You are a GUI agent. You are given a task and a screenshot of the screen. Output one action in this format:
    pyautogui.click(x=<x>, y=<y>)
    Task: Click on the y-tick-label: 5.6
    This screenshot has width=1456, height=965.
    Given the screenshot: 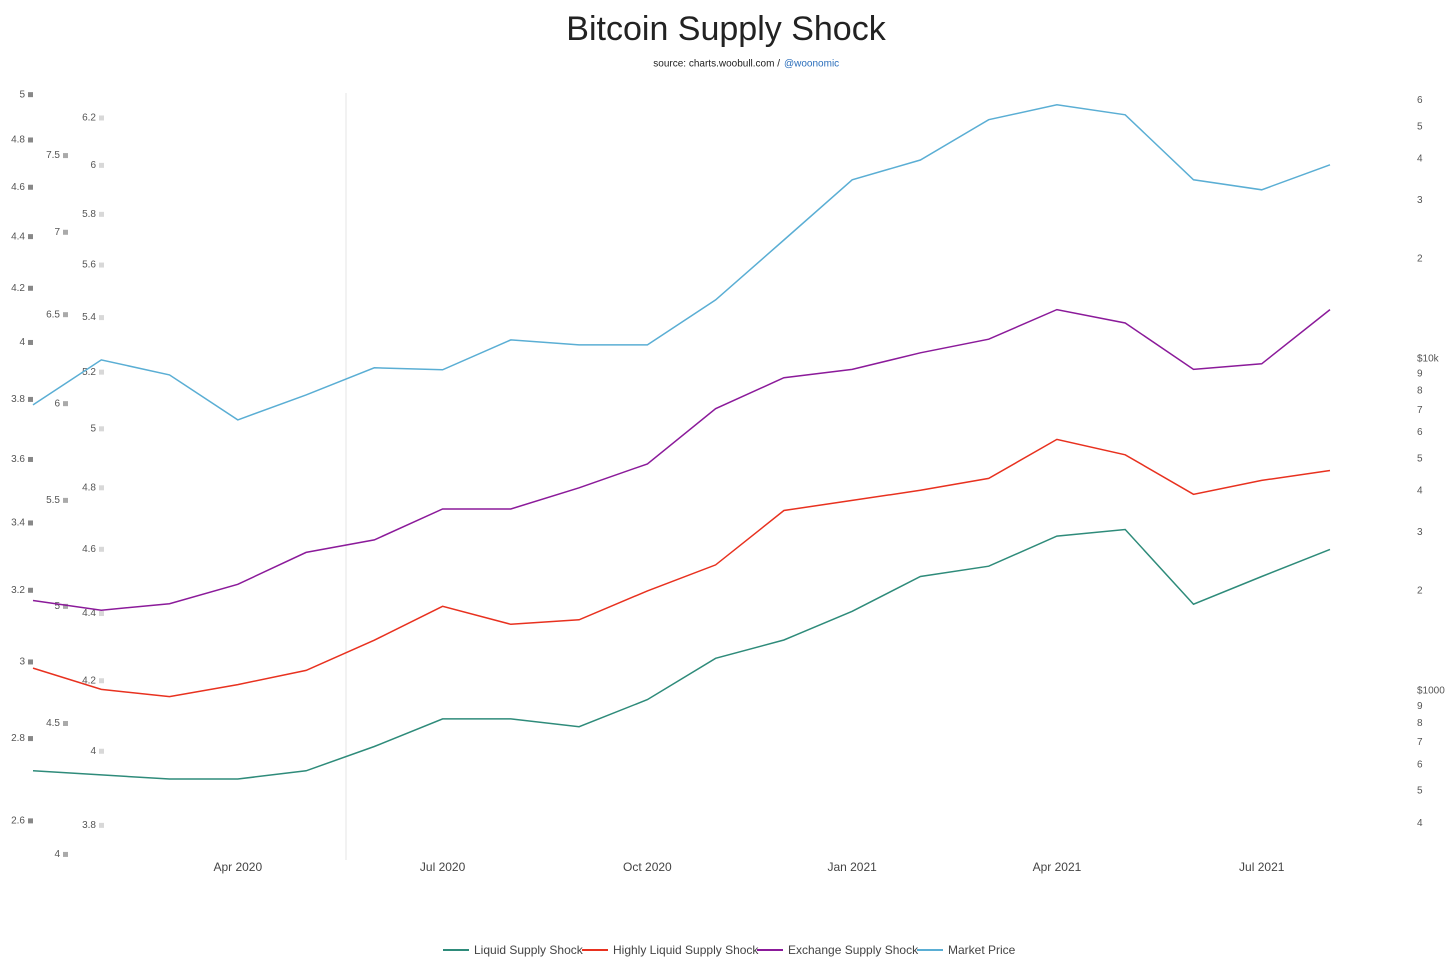 What is the action you would take?
    pyautogui.click(x=89, y=265)
    